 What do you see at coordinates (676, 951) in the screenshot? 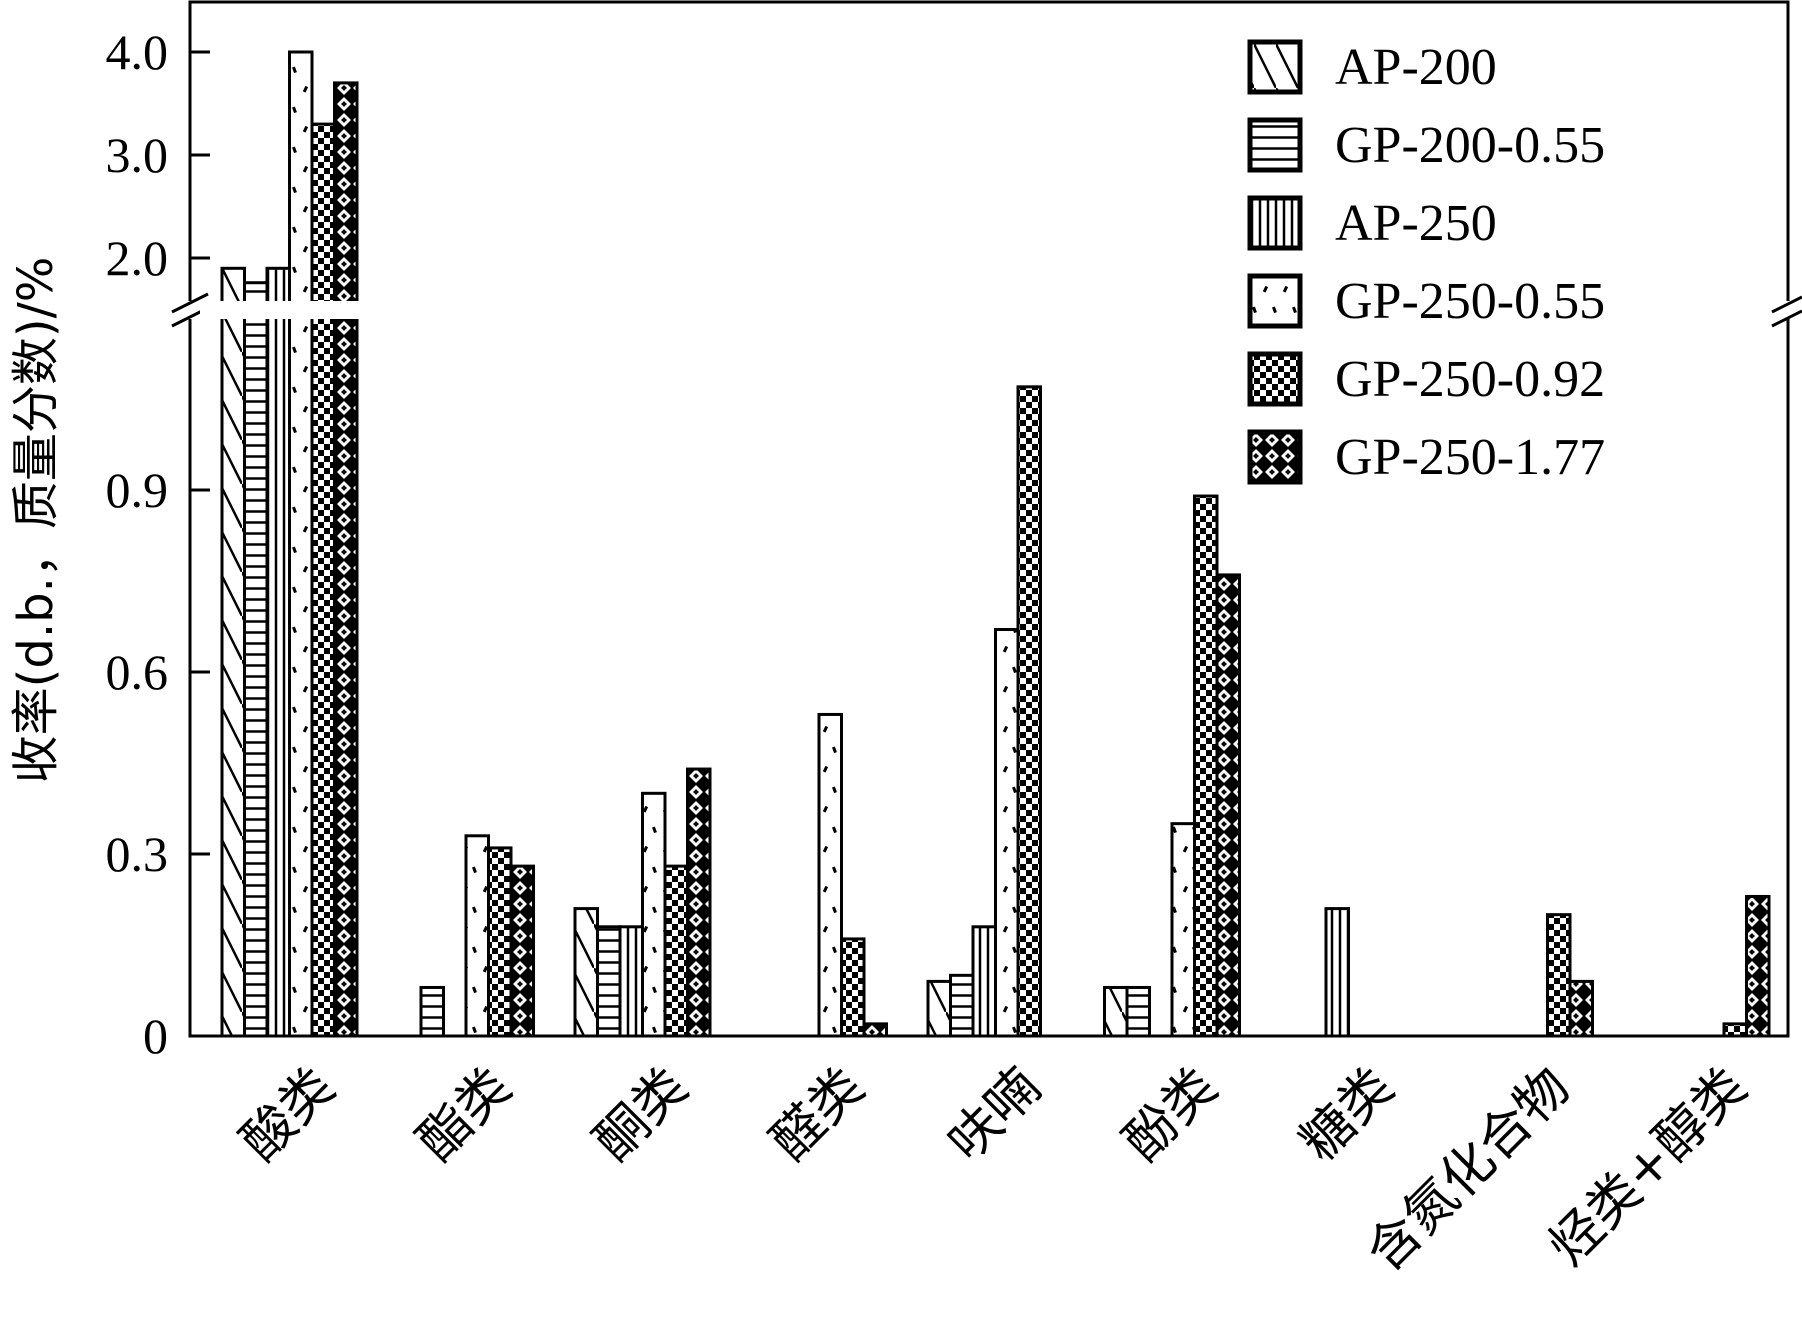
I see `bar-GP-250-0.92-酮类` at bounding box center [676, 951].